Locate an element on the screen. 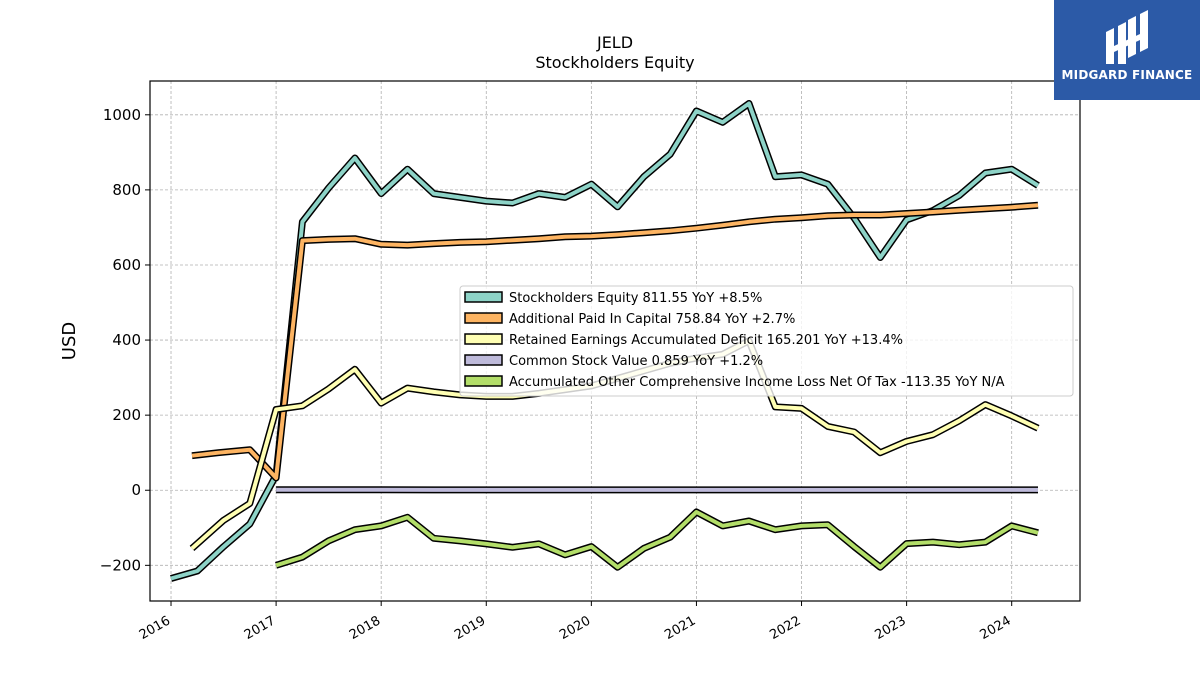 This screenshot has width=1200, height=675. x-tick-label: 2017 is located at coordinates (260, 628).